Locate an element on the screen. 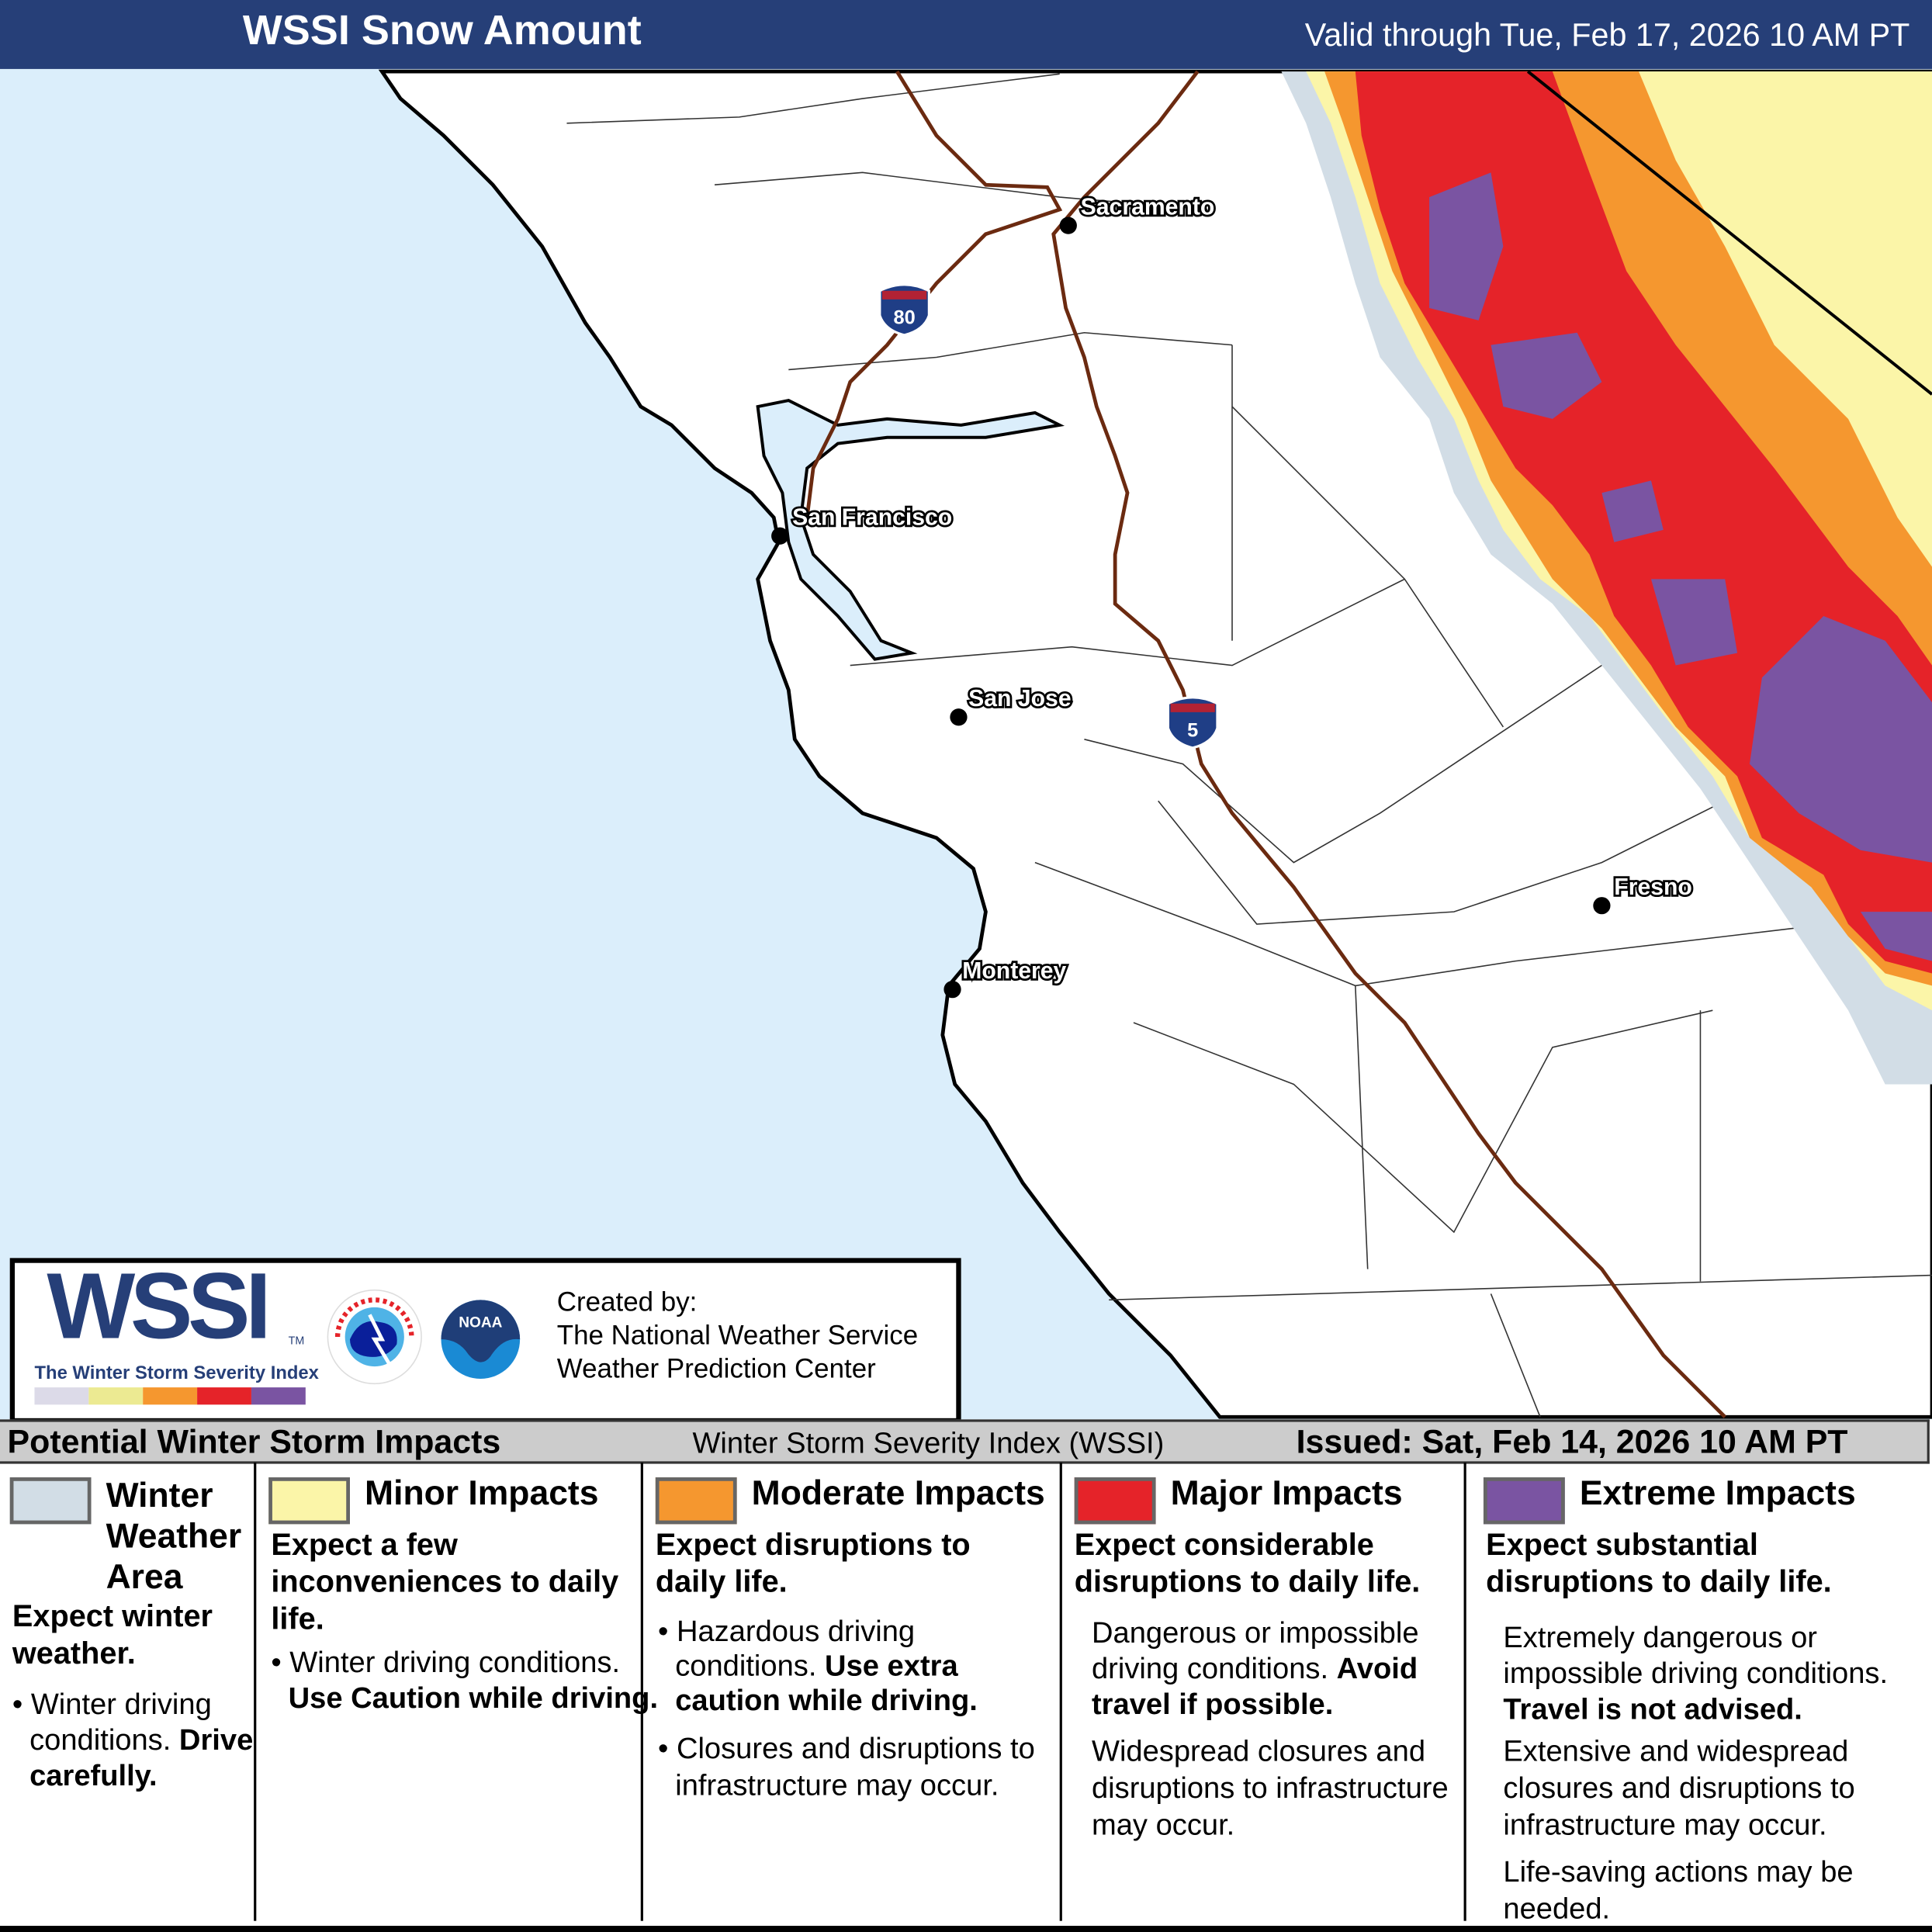  legend-title: Potential Winter Storm Impacts is located at coordinates (254, 1441).